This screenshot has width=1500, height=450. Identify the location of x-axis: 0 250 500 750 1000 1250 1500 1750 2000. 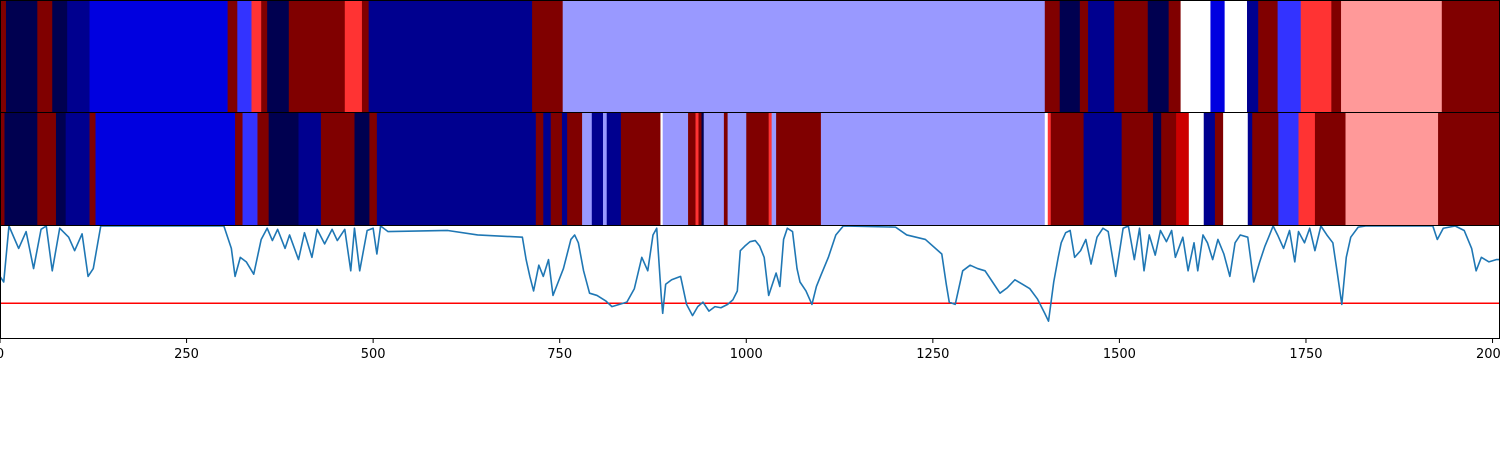
(750, 351).